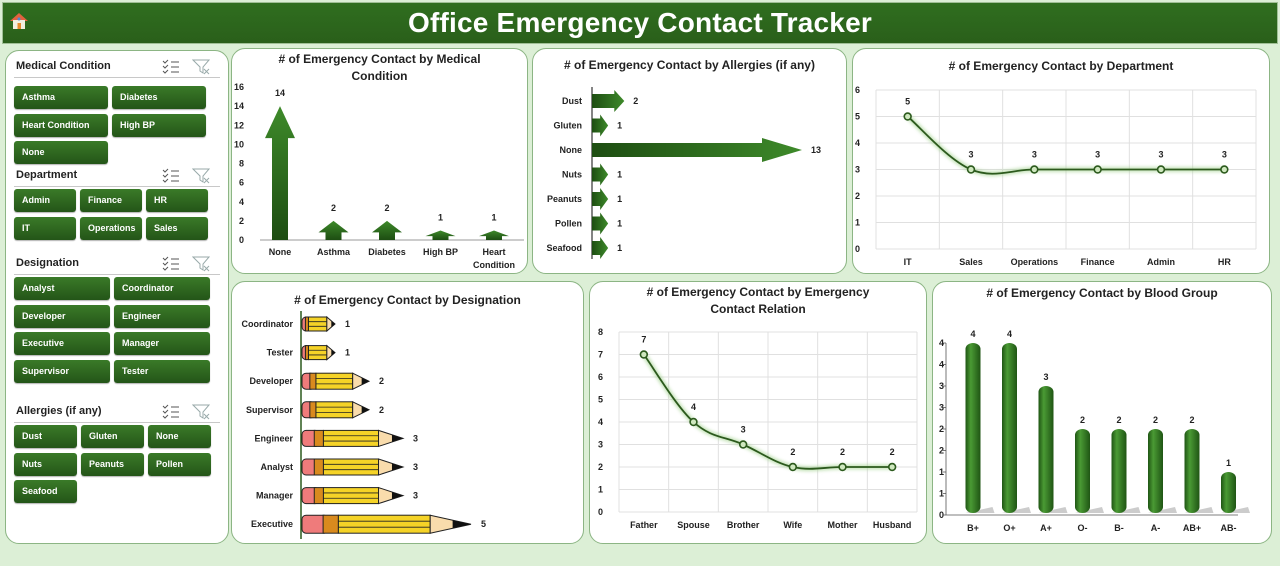 Image resolution: width=1280 pixels, height=566 pixels. Describe the element at coordinates (1229, 528) in the screenshot. I see `x-tick-label: AB-` at that location.